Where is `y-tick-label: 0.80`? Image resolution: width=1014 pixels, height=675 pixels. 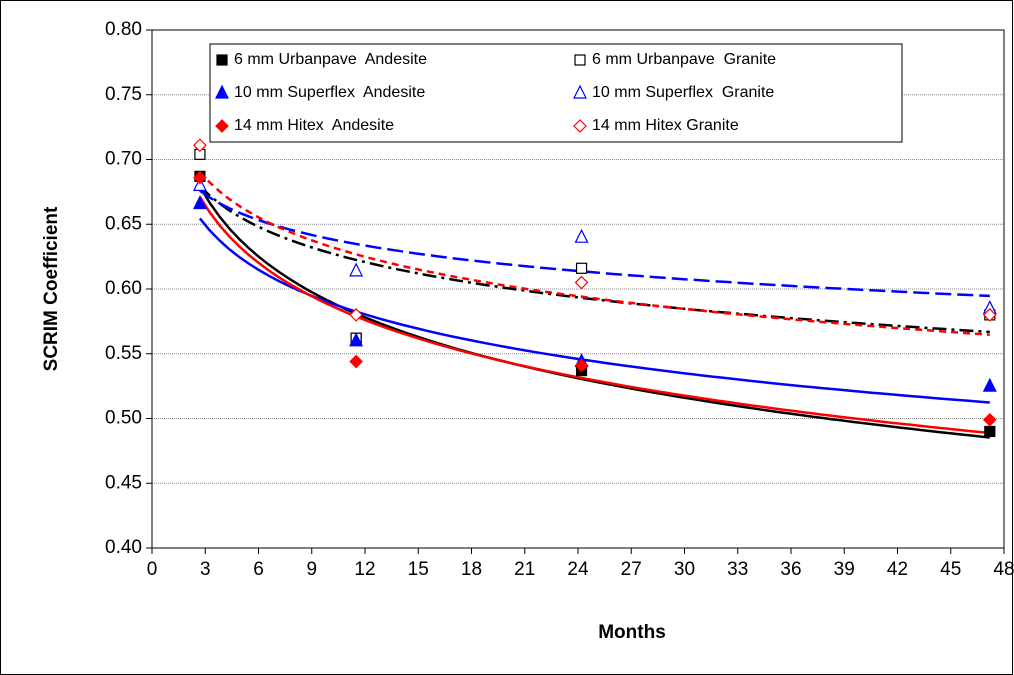
y-tick-label: 0.80 is located at coordinates (123, 29).